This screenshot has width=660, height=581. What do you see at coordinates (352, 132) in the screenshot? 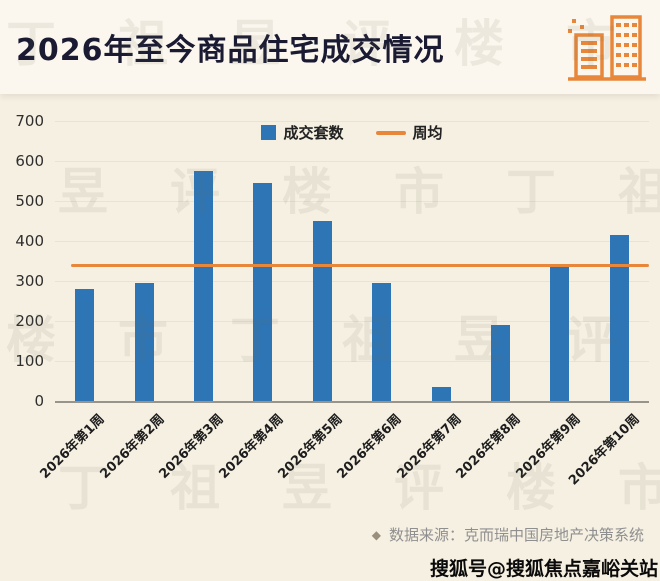
I see `chart-legend: 成交套数 周均` at bounding box center [352, 132].